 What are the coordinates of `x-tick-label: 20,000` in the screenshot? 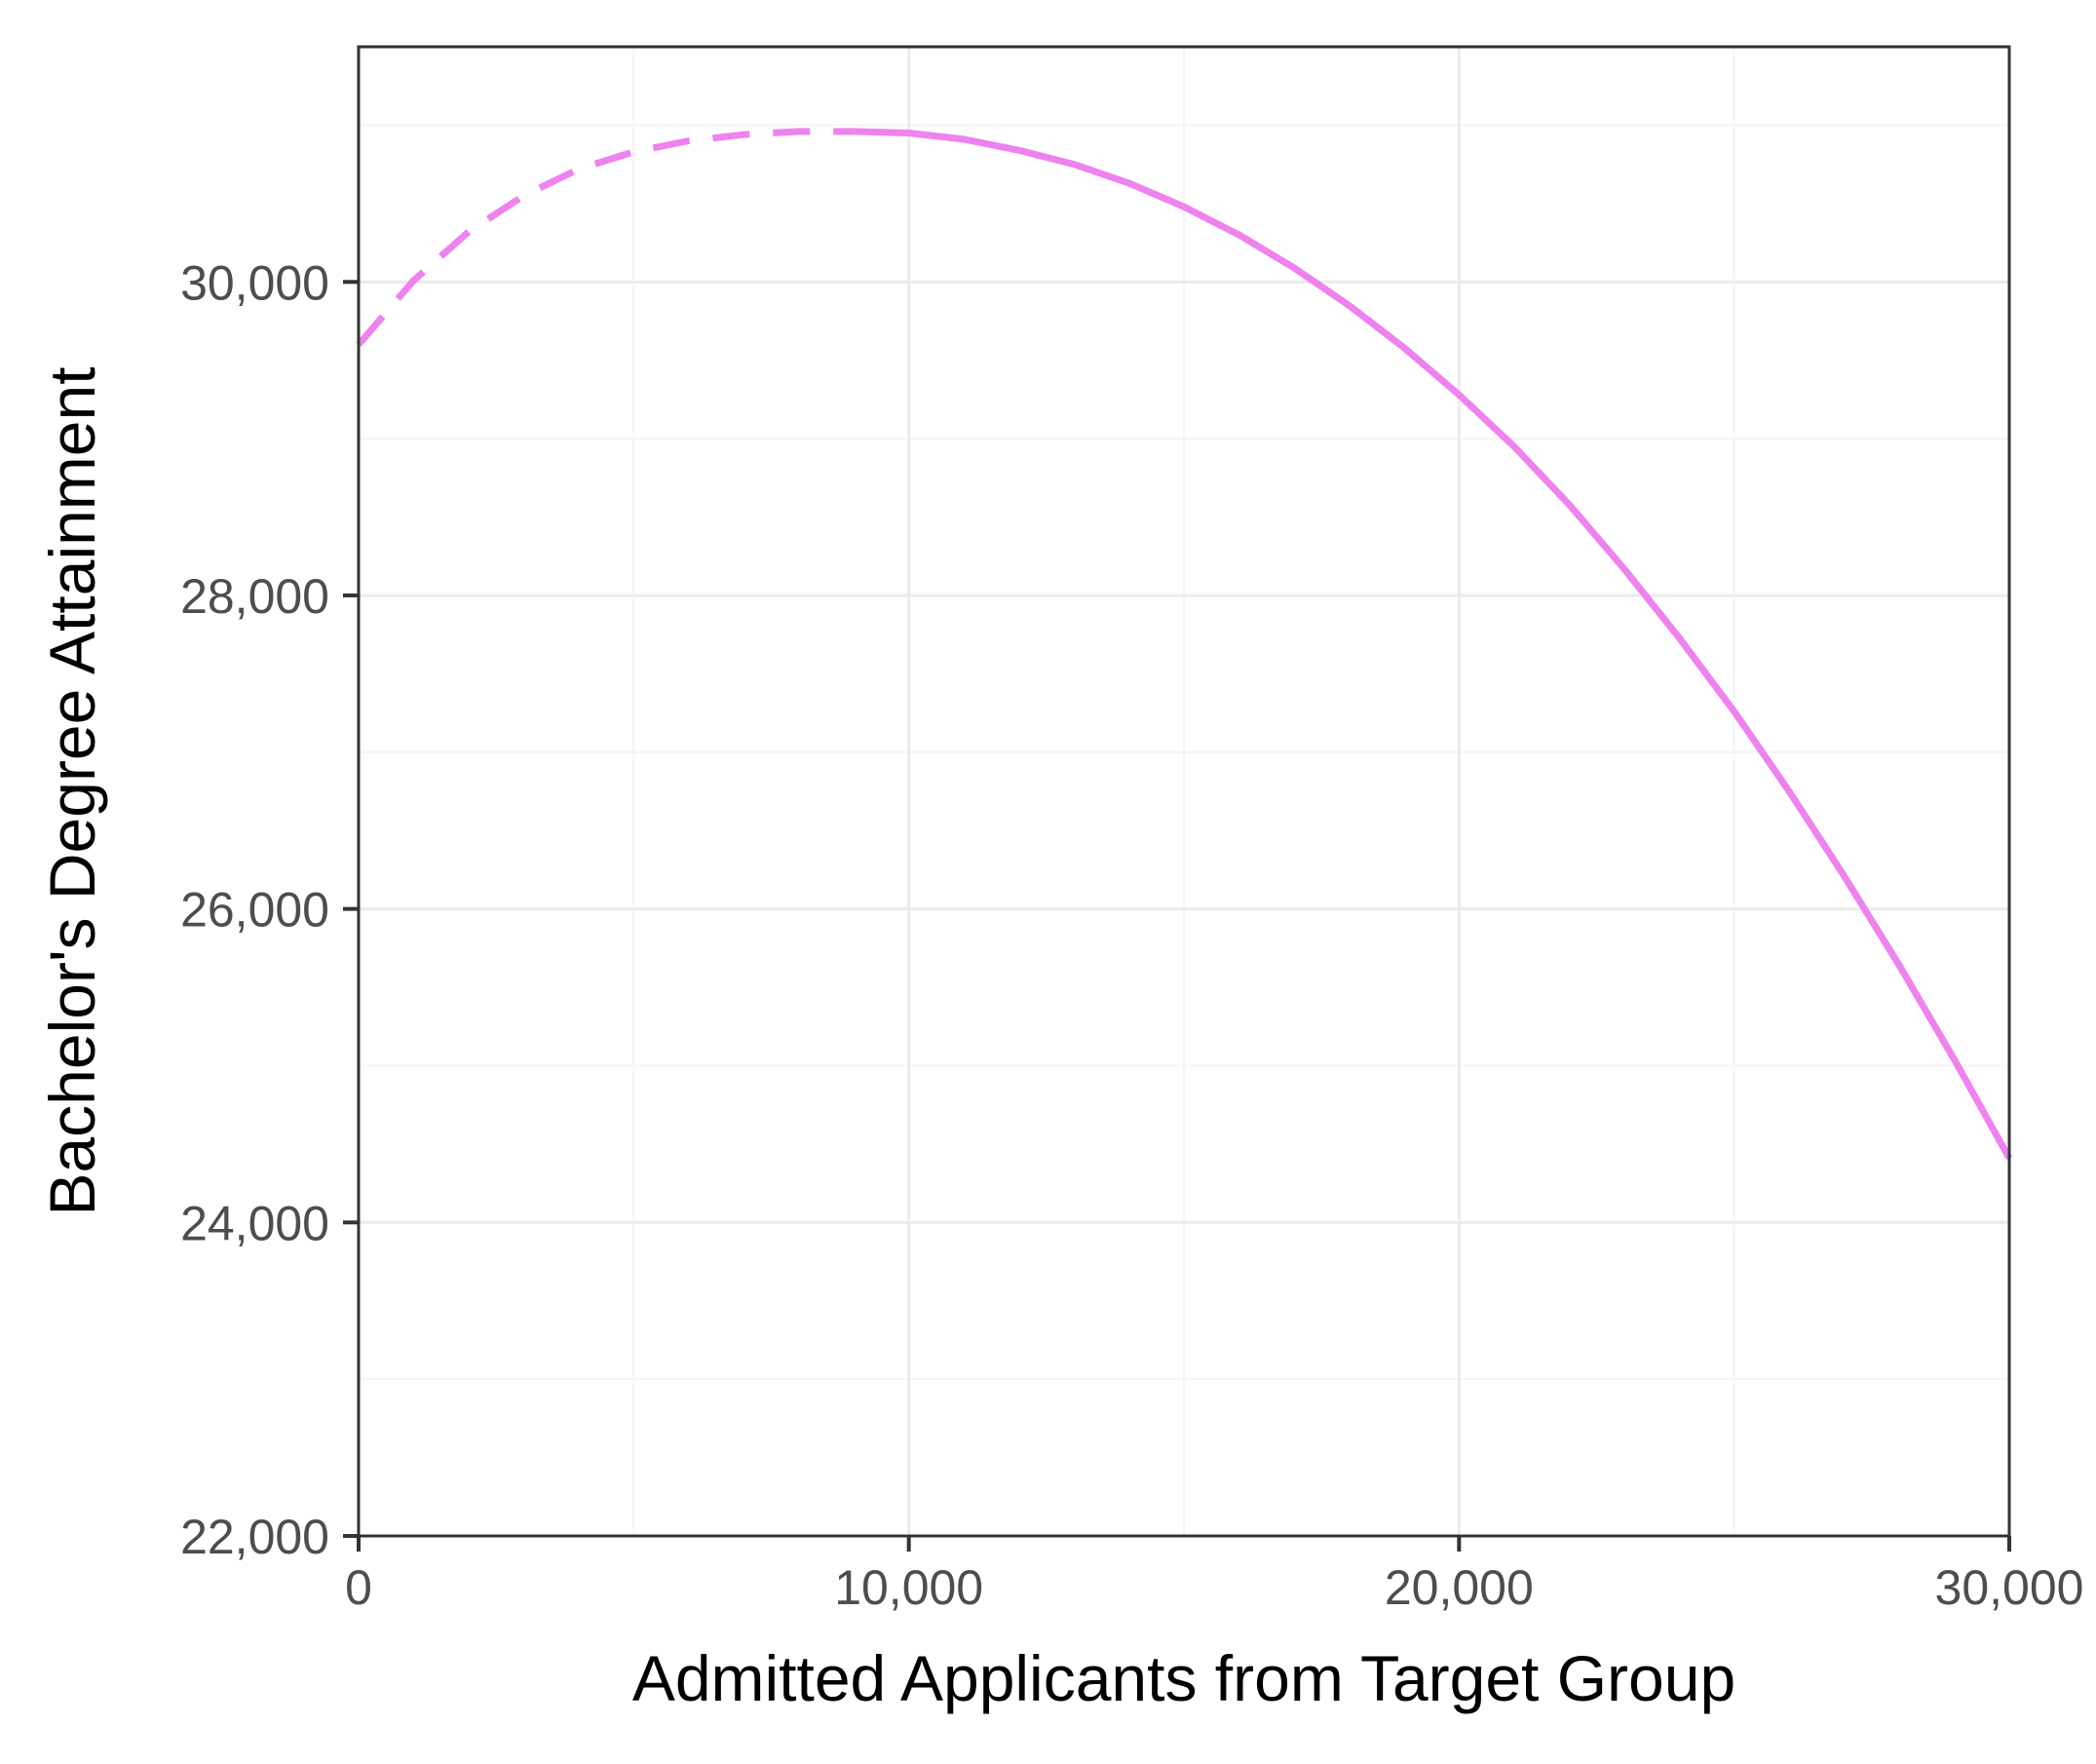 It's located at (1459, 1588).